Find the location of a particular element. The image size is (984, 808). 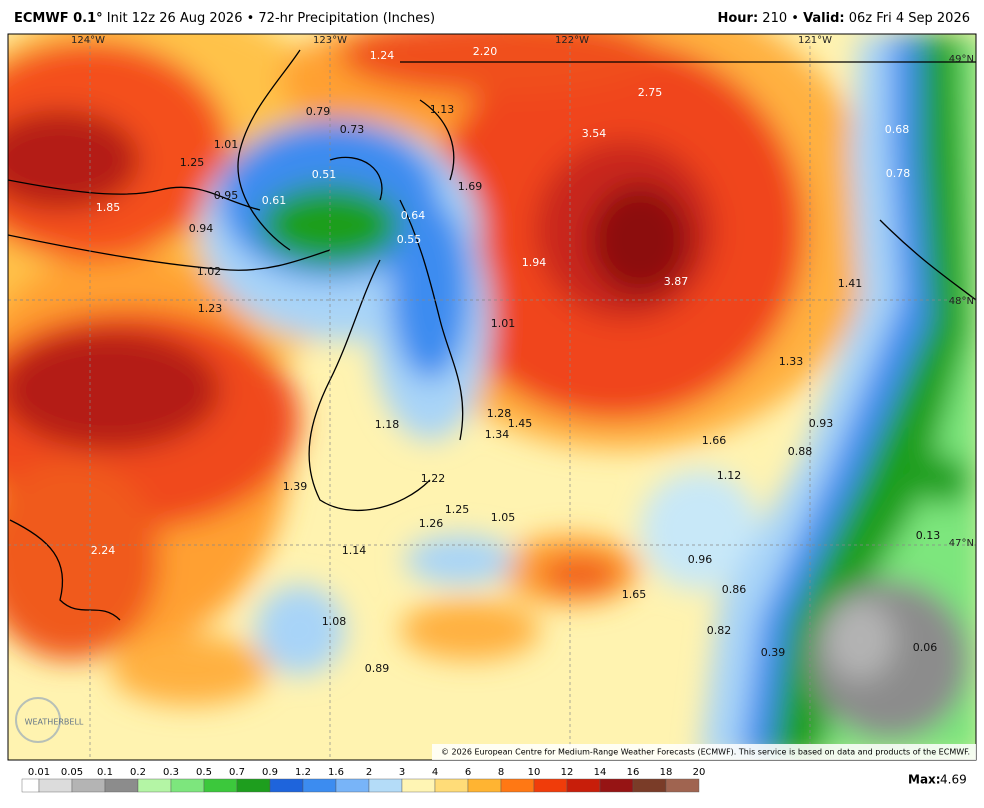

point-value: 1.13 is located at coordinates (442, 109).